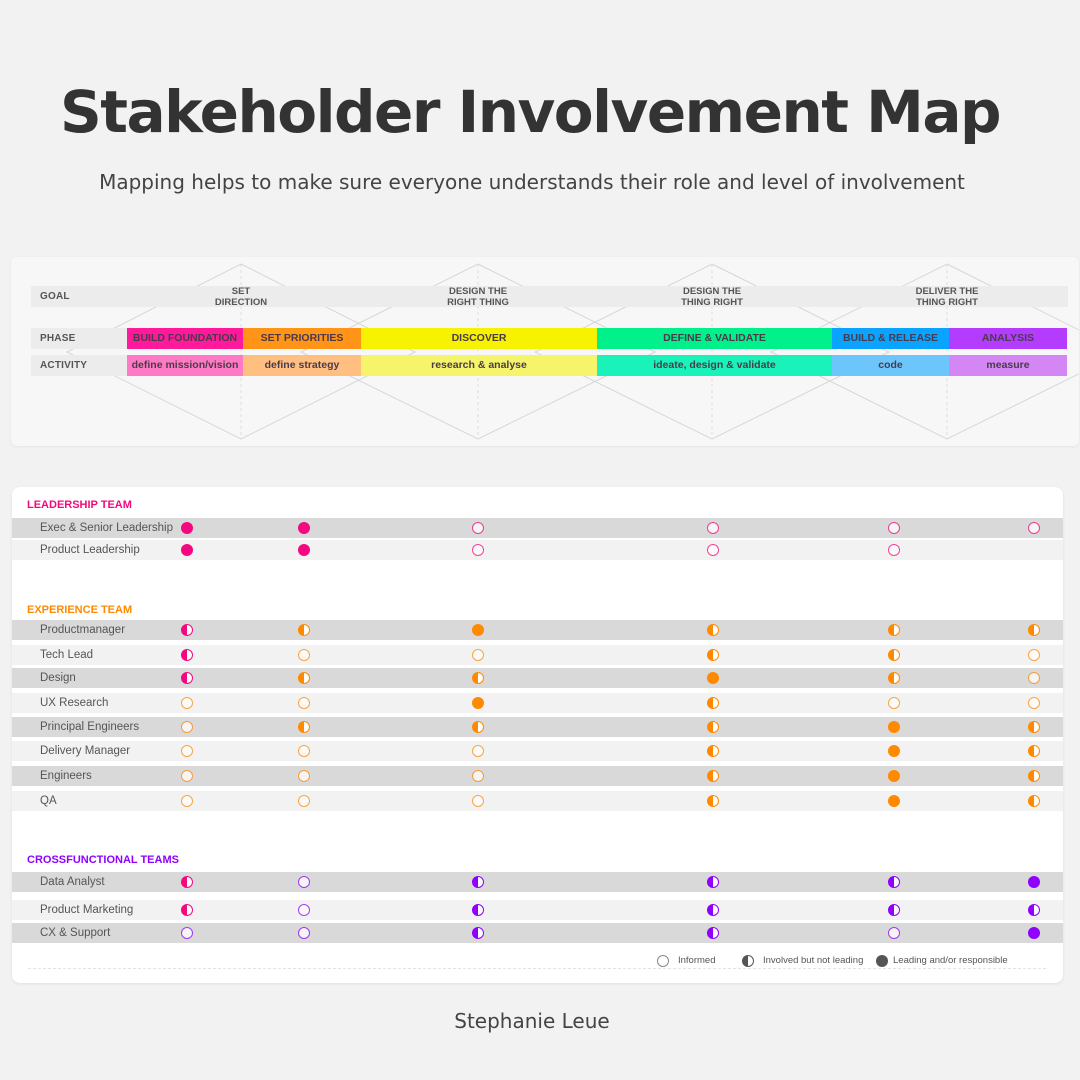  Describe the element at coordinates (58, 678) in the screenshot. I see `stakeholder-name: Design` at that location.